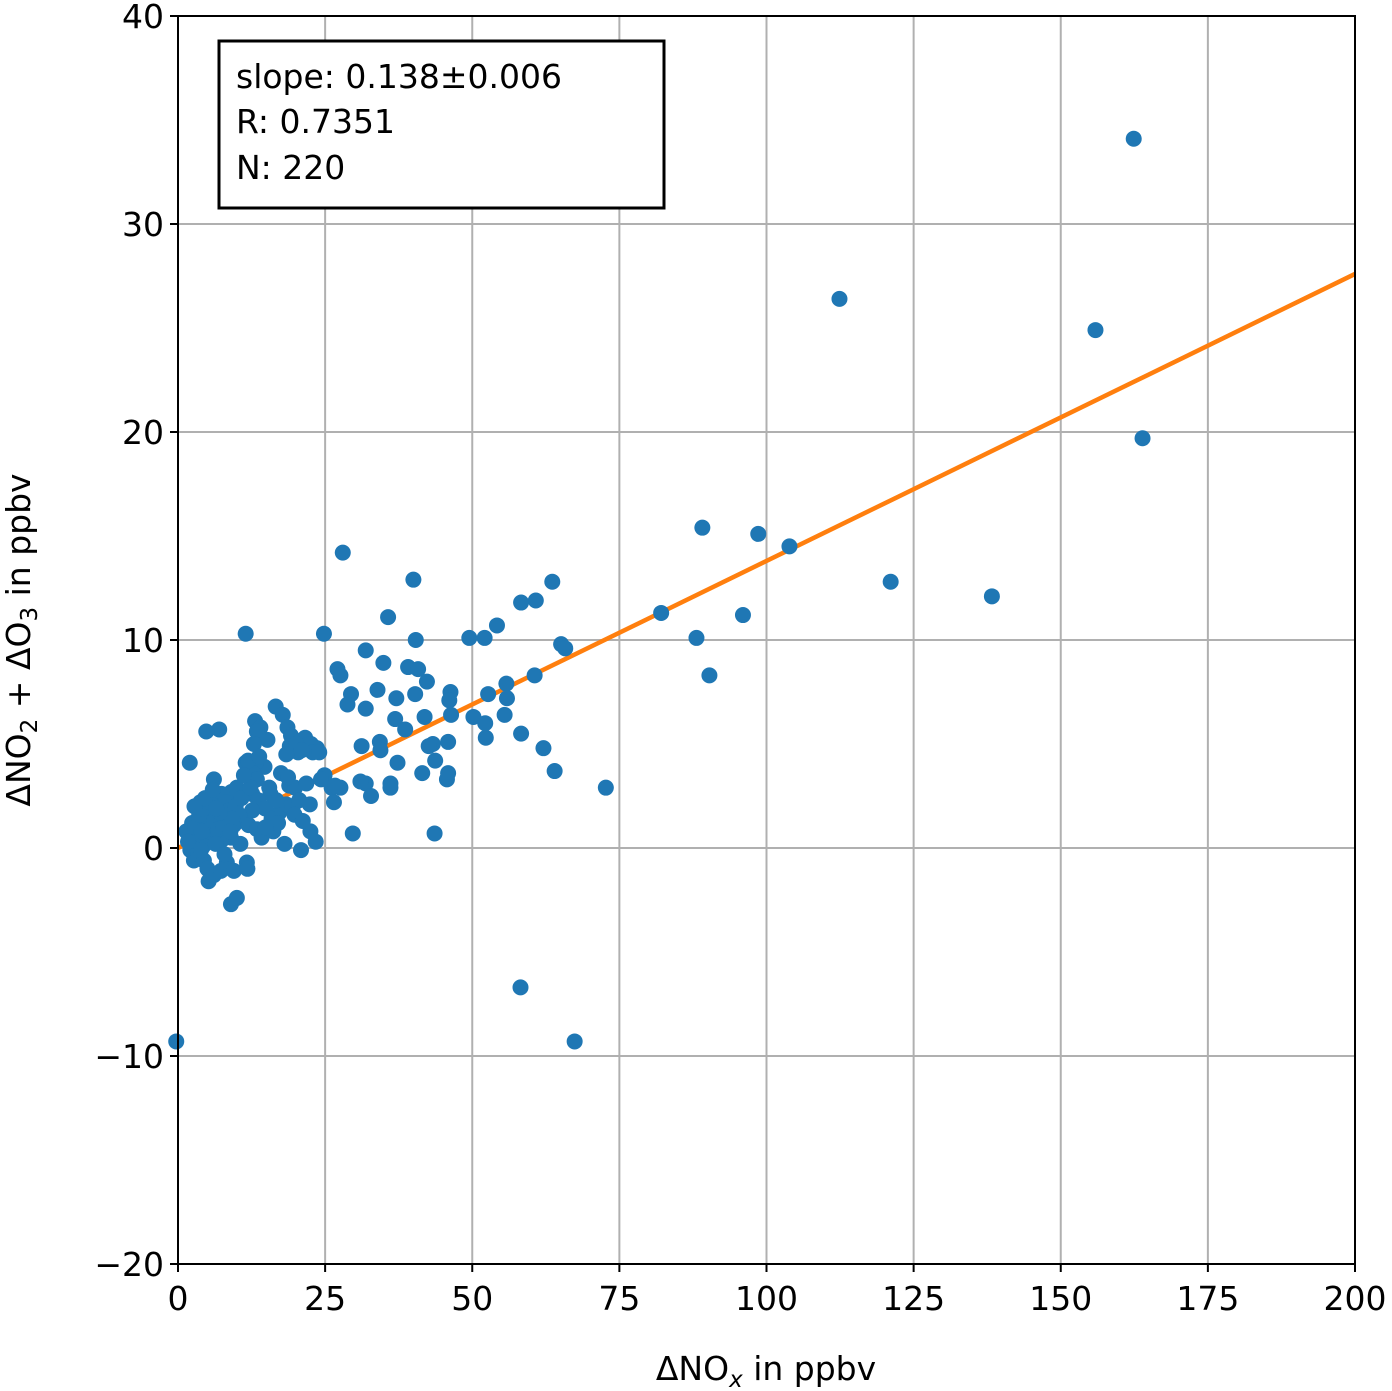  I want to click on x-axis-label-rest: in ppbv, so click(809, 1368).